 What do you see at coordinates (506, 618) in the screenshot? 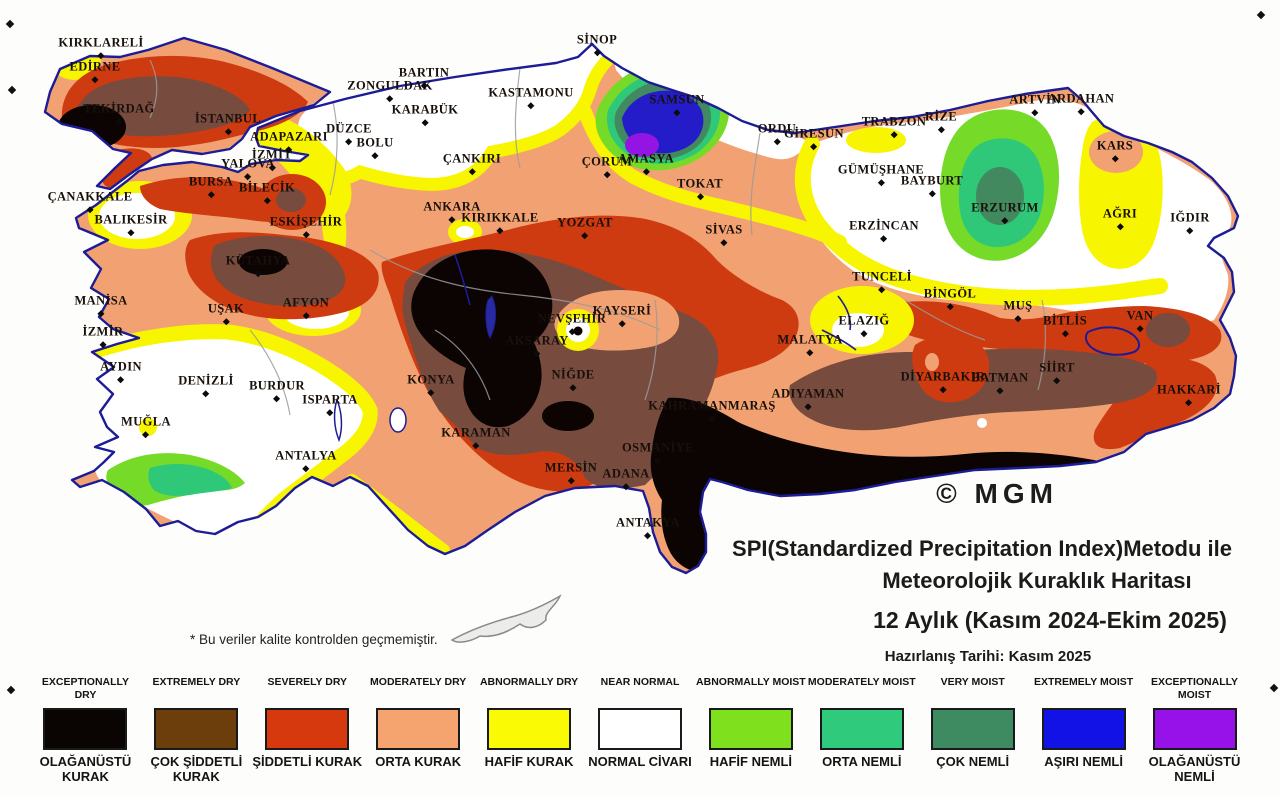
I see `cyprus-outline` at bounding box center [506, 618].